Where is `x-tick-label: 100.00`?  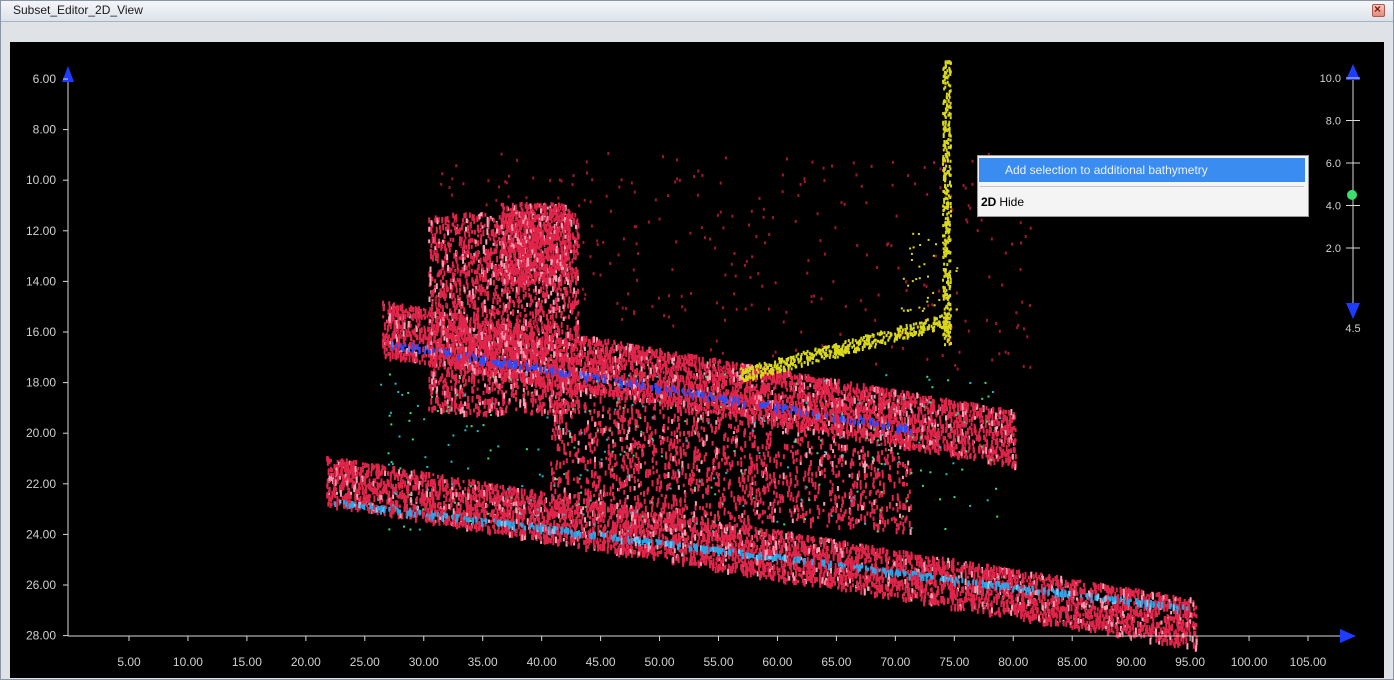
x-tick-label: 100.00 is located at coordinates (1249, 662).